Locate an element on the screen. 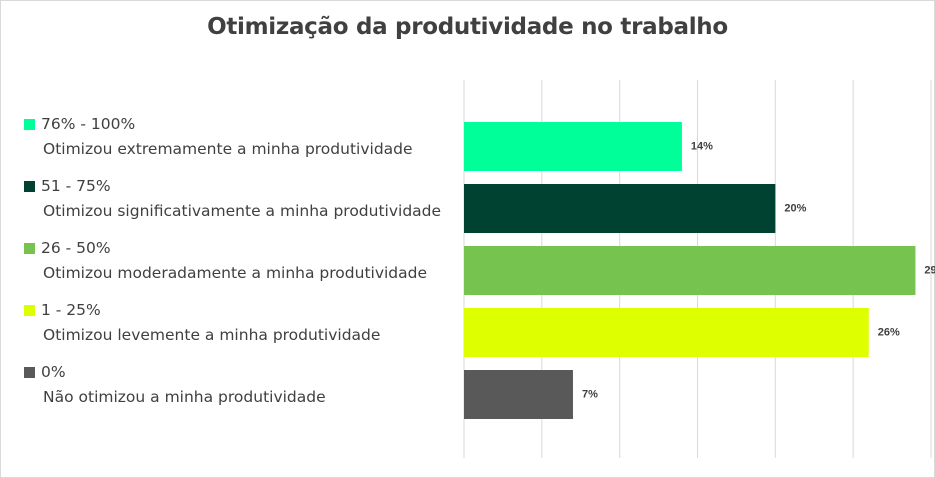  category-range-row: 1 - 25% is located at coordinates (239, 310).